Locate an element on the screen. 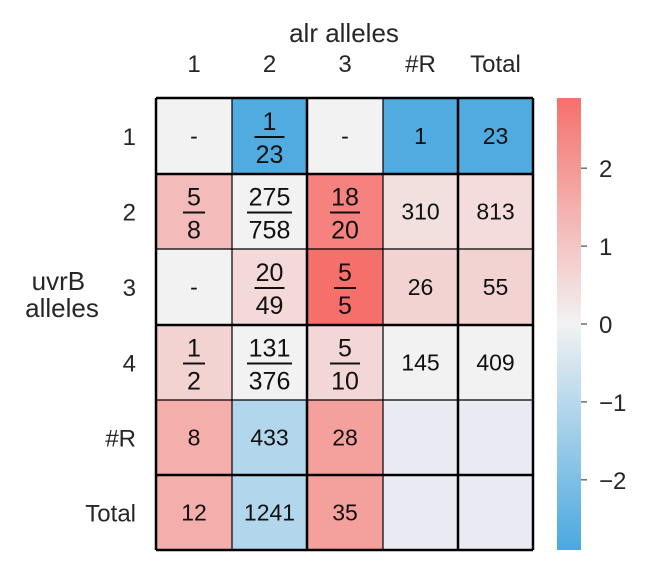 This screenshot has width=652, height=576. cell-value: 12 is located at coordinates (194, 513).